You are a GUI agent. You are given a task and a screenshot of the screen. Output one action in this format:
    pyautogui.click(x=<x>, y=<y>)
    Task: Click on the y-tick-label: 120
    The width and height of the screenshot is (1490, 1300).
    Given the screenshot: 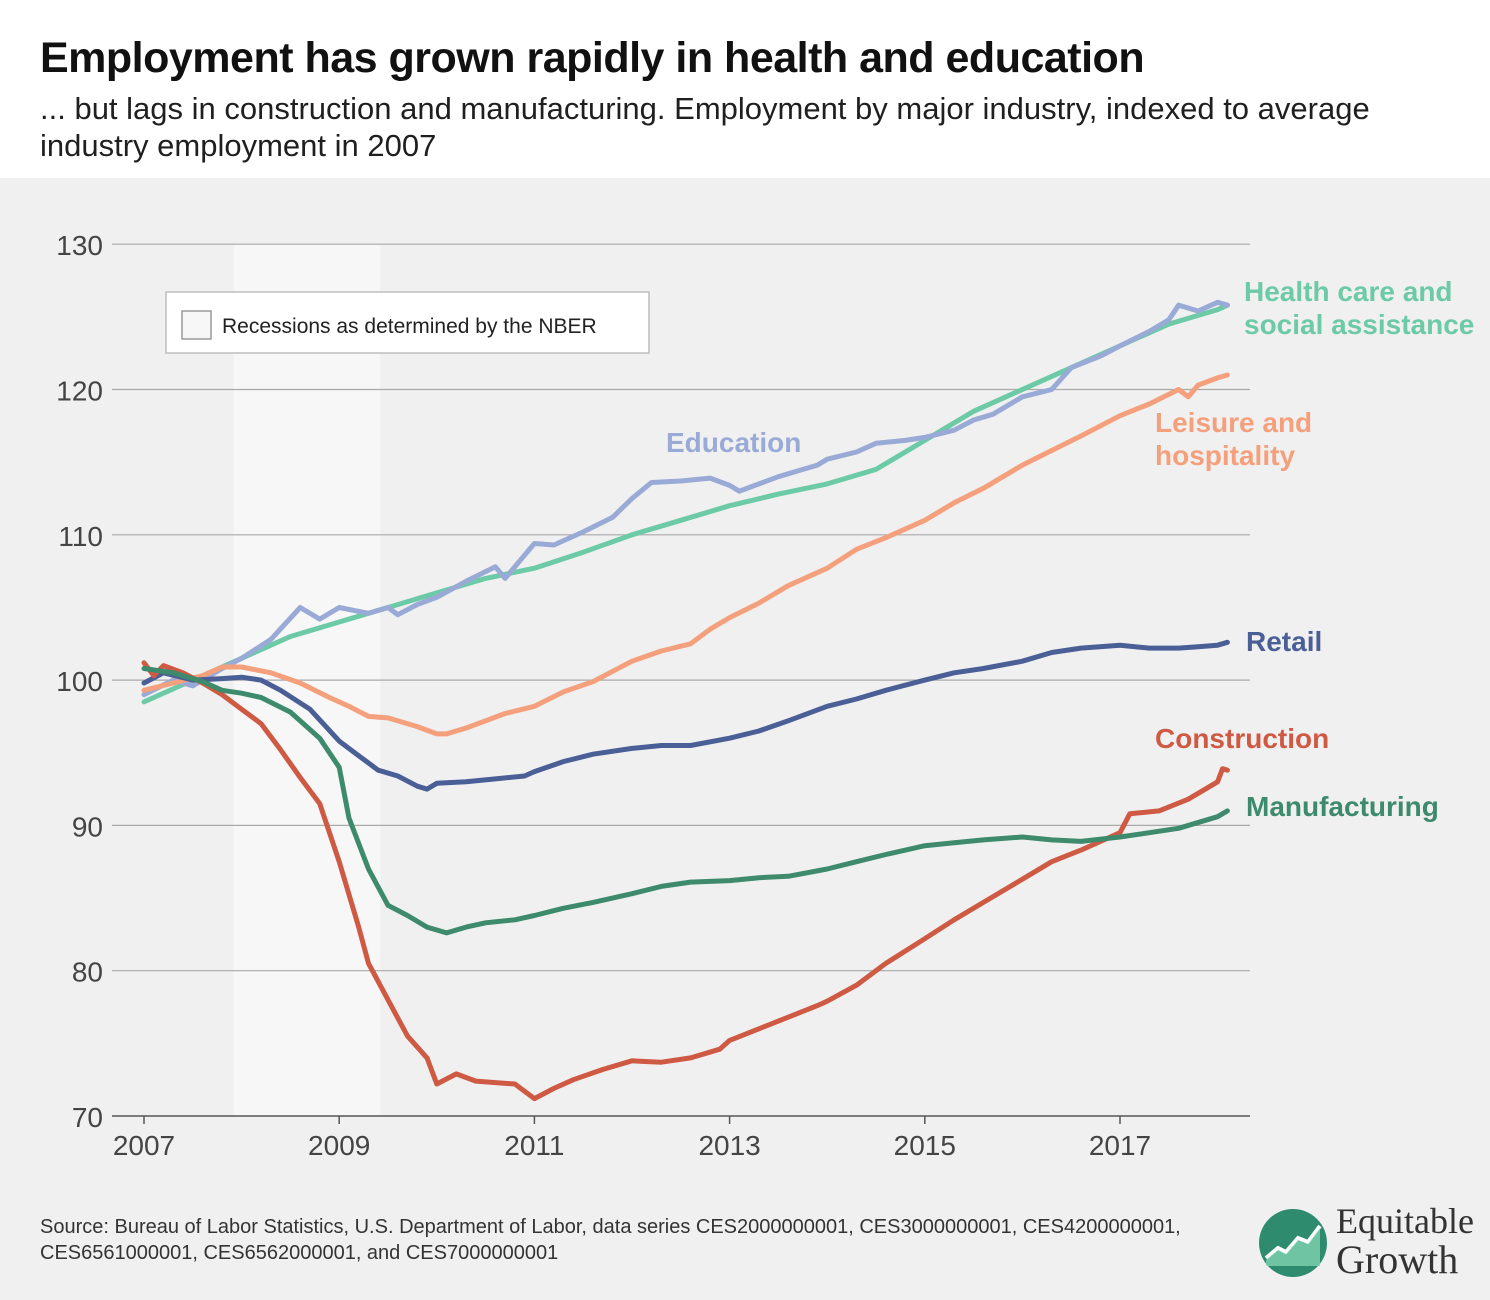 What is the action you would take?
    pyautogui.click(x=79, y=391)
    